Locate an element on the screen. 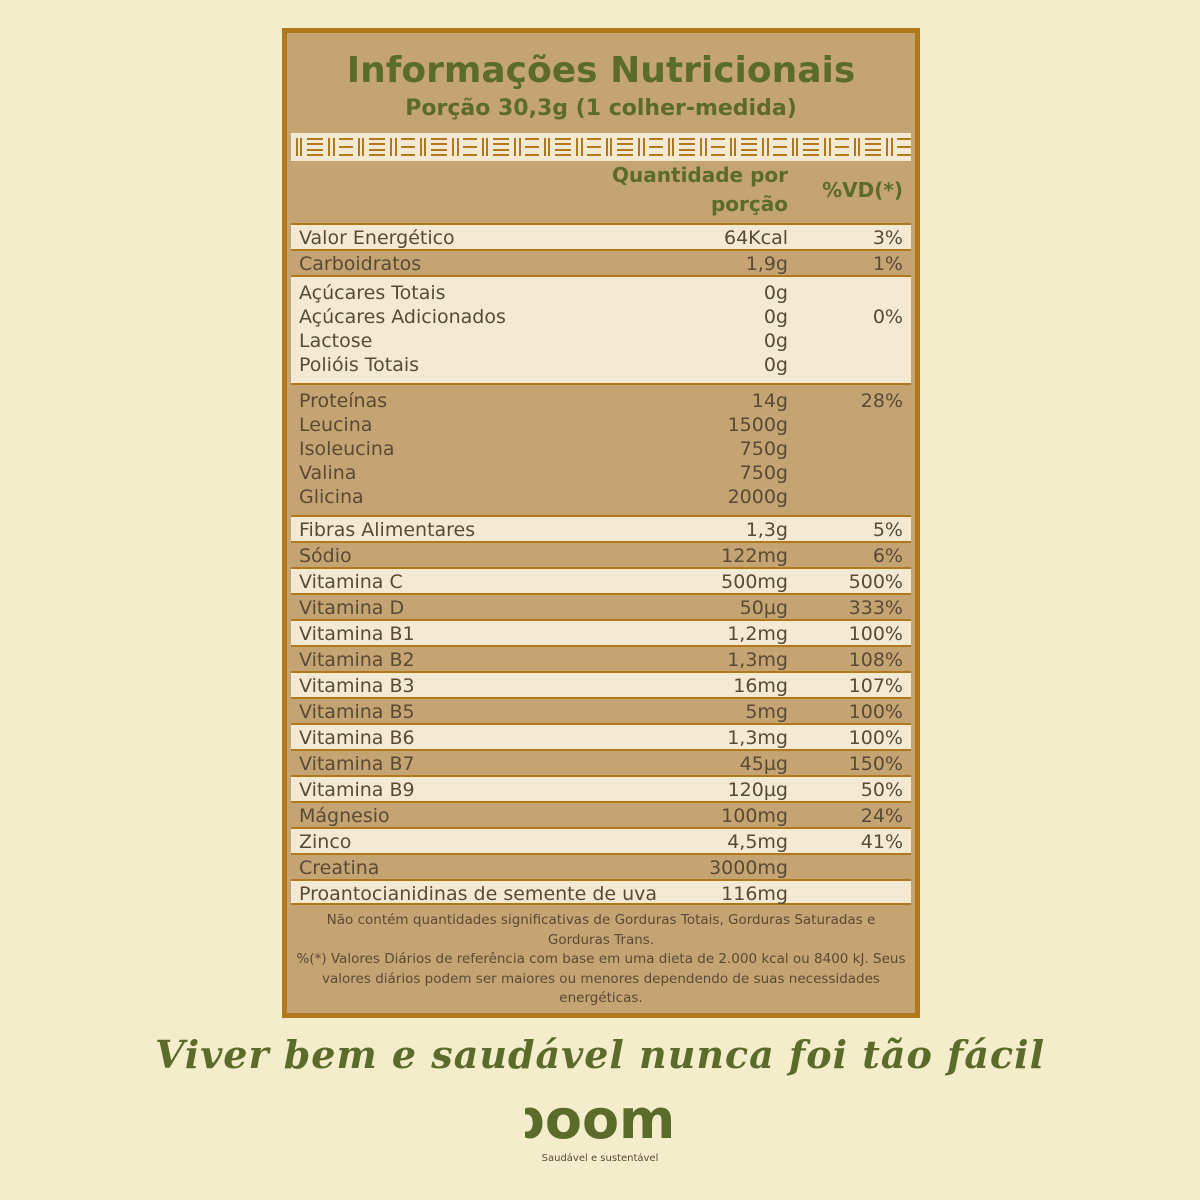 This screenshot has height=1200, width=1200. nutrient-line: Vitamina C 500mg 500% is located at coordinates (601, 582).